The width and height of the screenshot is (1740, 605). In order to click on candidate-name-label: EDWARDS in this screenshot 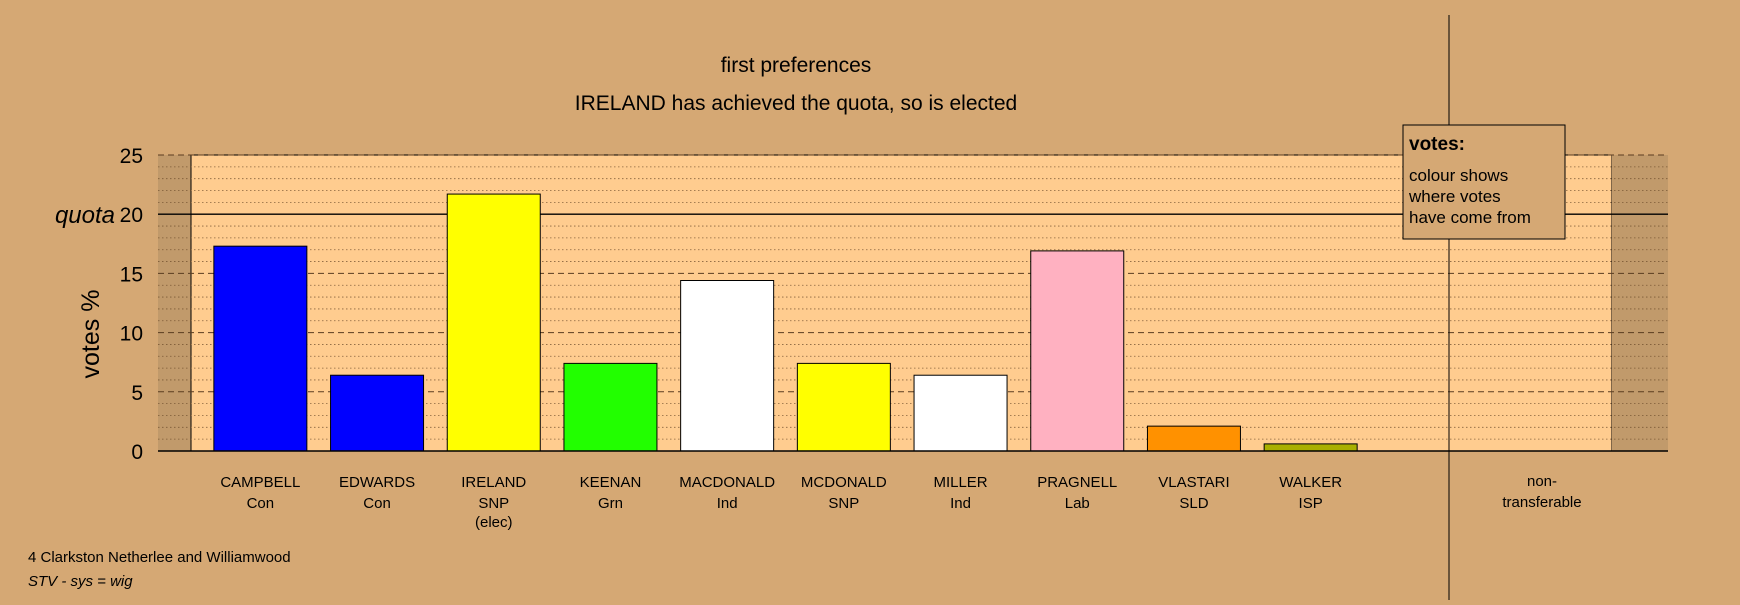, I will do `click(377, 482)`.